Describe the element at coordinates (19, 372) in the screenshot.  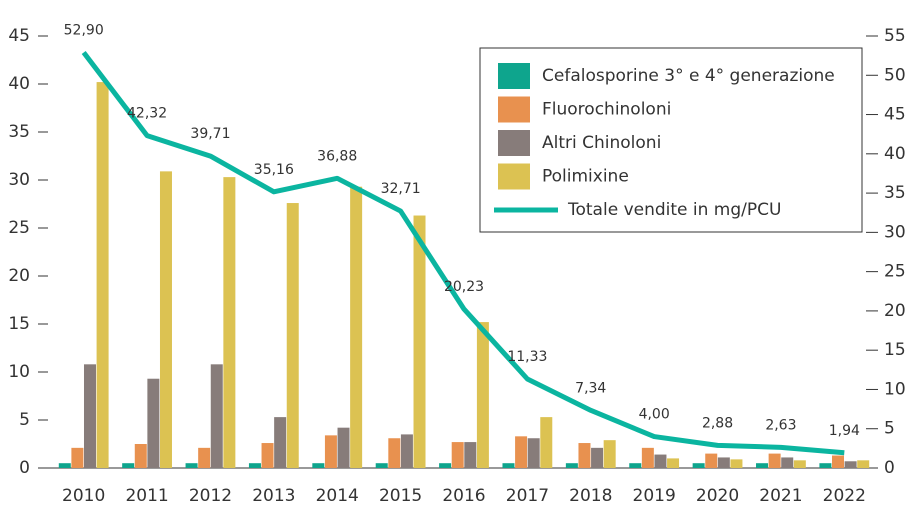
I see `y-tick-label: 10` at that location.